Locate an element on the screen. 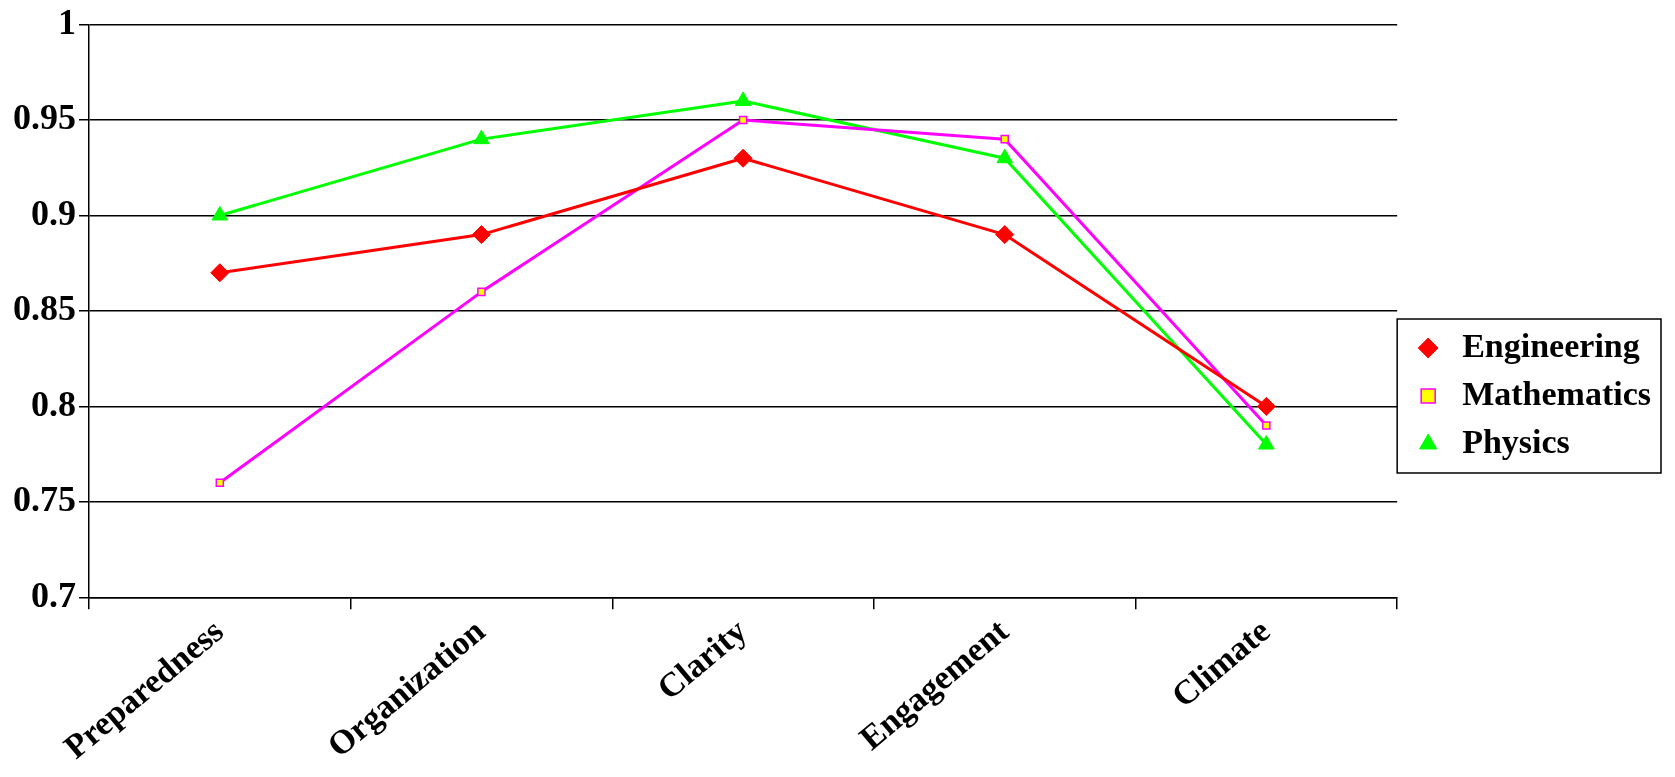 The width and height of the screenshot is (1675, 777). y-tick-label: 0.95 is located at coordinates (44, 117).